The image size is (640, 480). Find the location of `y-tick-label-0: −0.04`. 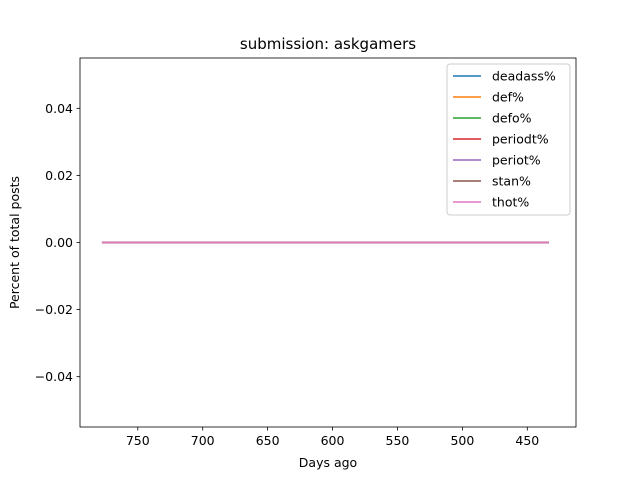

y-tick-label-0: −0.04 is located at coordinates (54, 376).